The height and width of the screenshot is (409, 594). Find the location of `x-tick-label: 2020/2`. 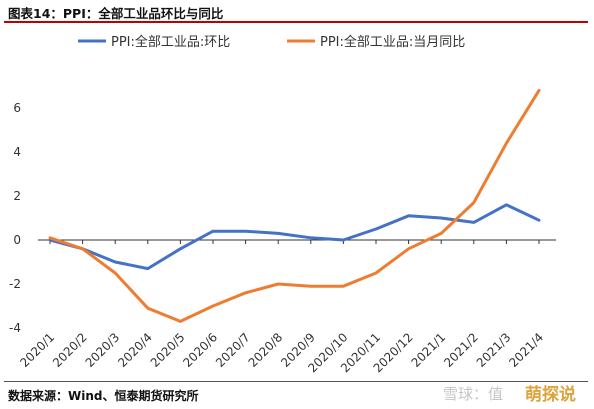

x-tick-label: 2020/2 is located at coordinates (70, 350).